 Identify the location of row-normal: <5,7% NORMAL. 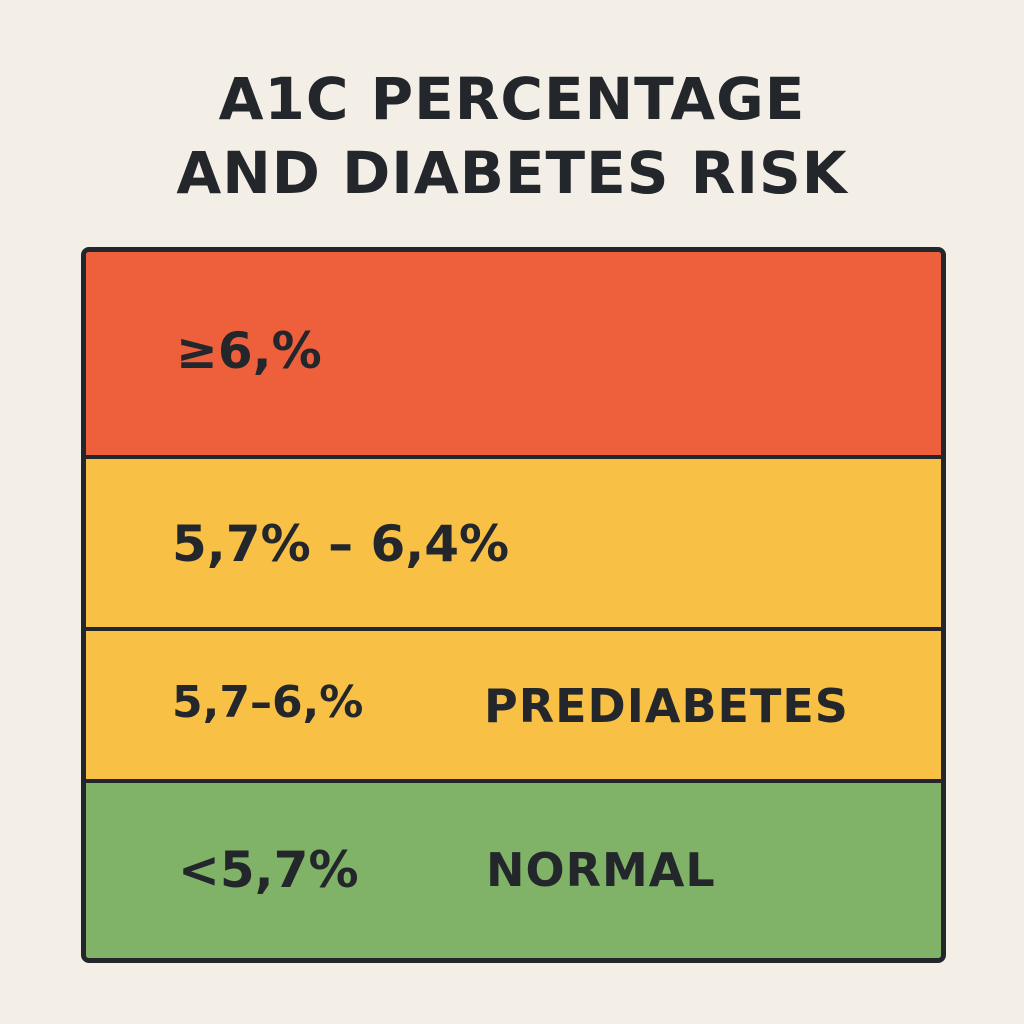
(513, 868).